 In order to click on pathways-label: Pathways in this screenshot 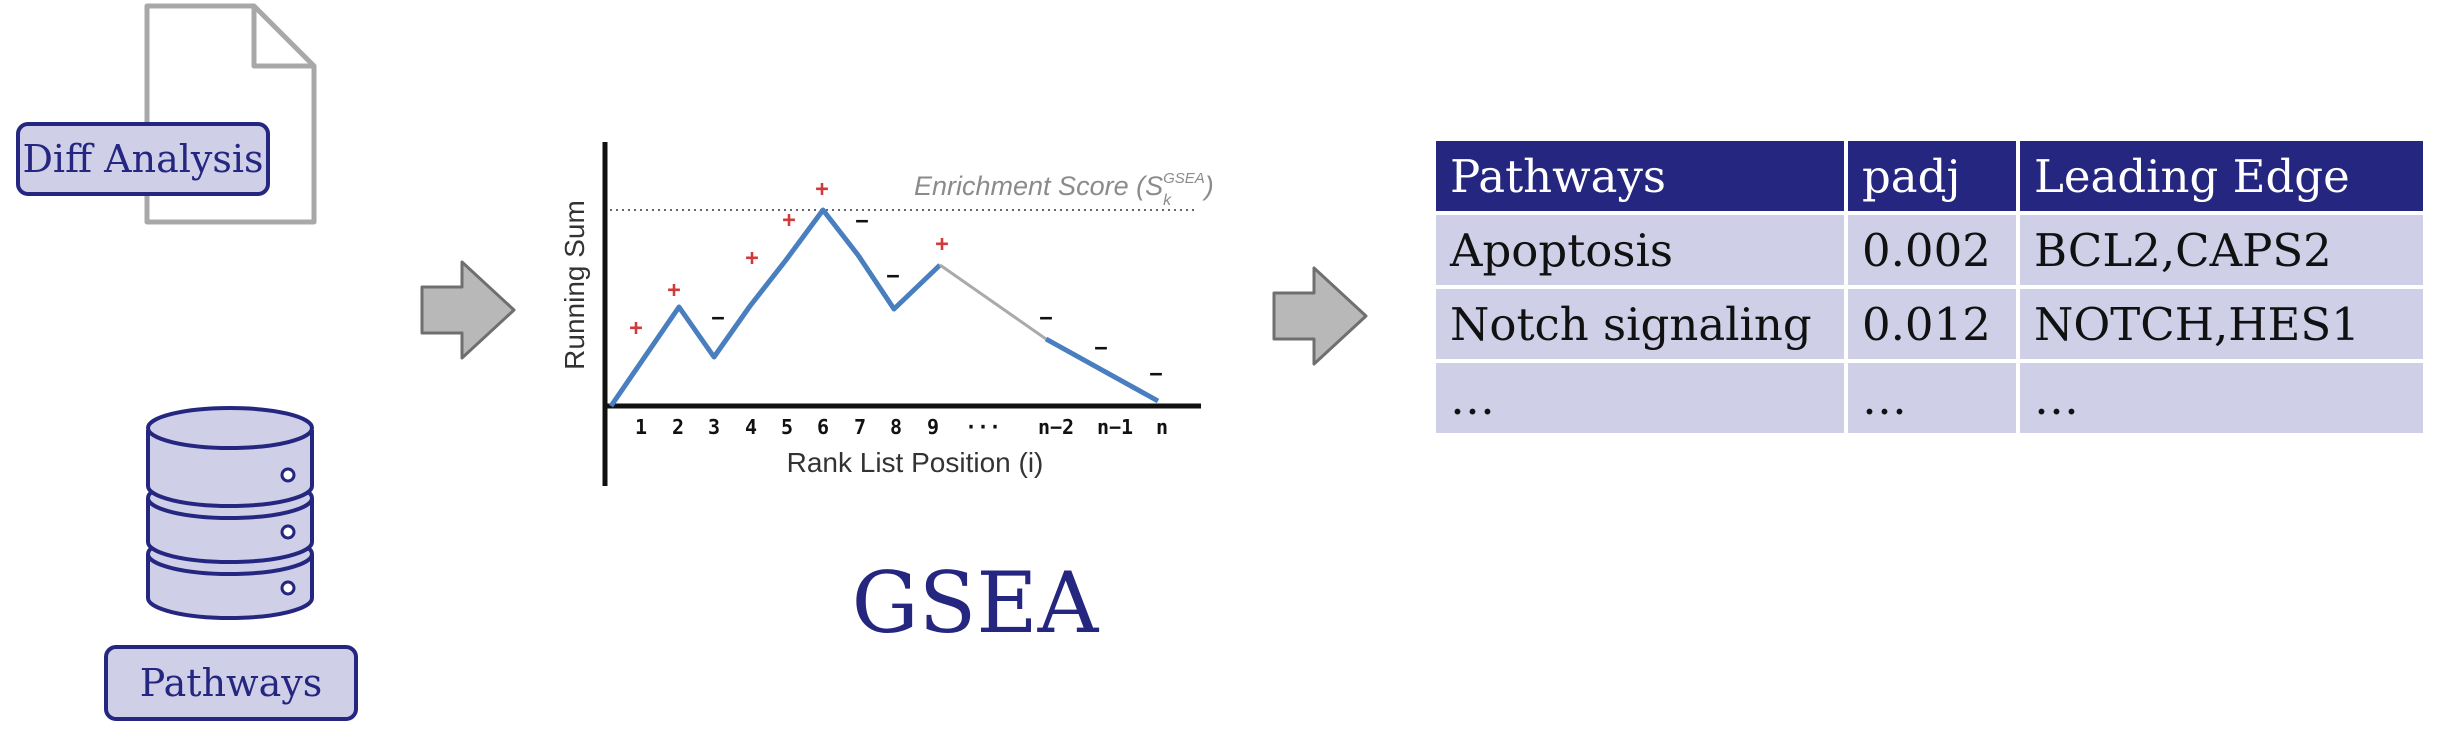, I will do `click(231, 683)`.